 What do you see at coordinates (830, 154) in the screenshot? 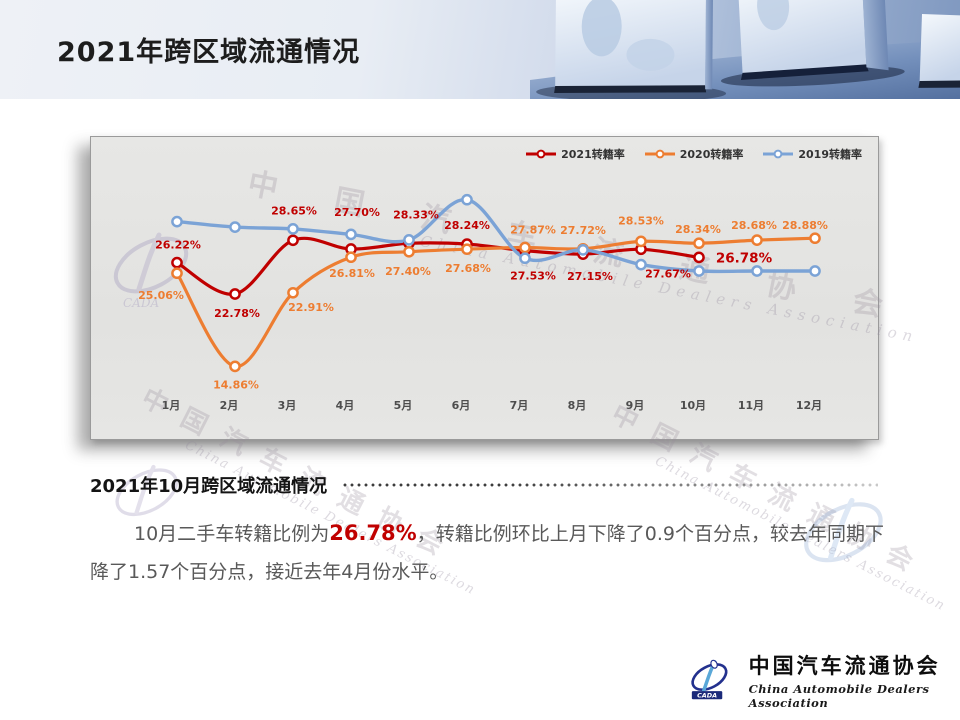
I see `legend-label: 2019转籍率` at bounding box center [830, 154].